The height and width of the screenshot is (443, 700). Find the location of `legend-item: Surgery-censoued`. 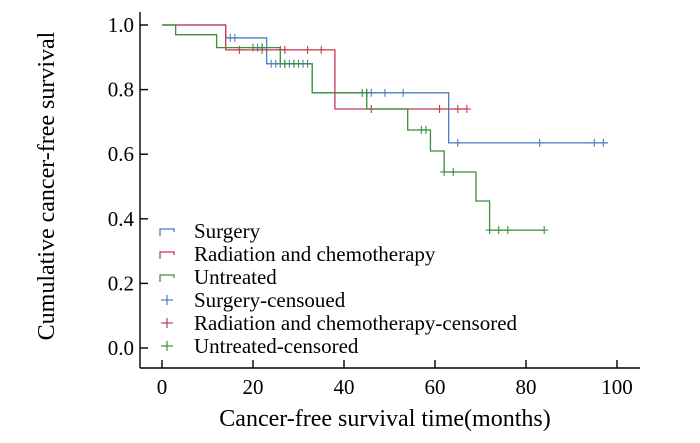

legend-item: Surgery-censoued is located at coordinates (253, 300).